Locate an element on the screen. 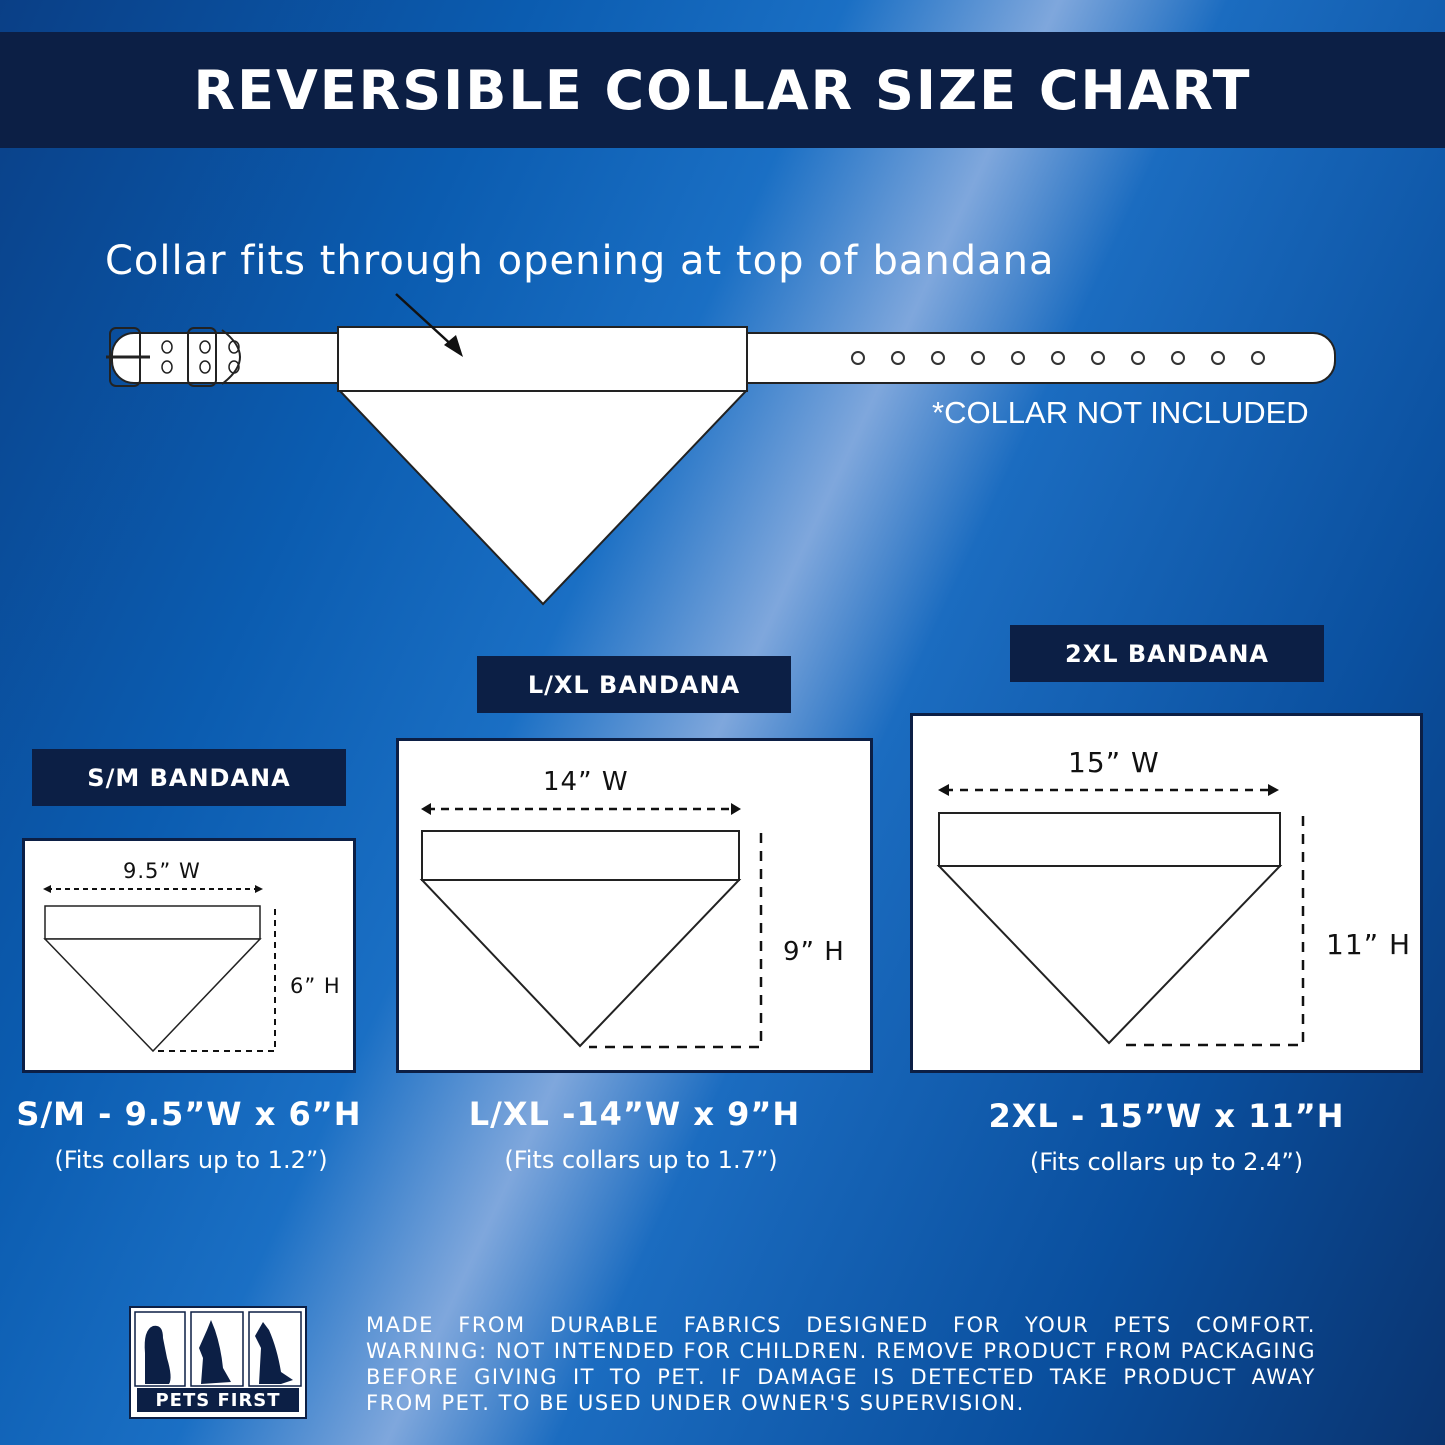  page-title: REVERSIBLE COLLAR SIZE CHART is located at coordinates (722, 90).